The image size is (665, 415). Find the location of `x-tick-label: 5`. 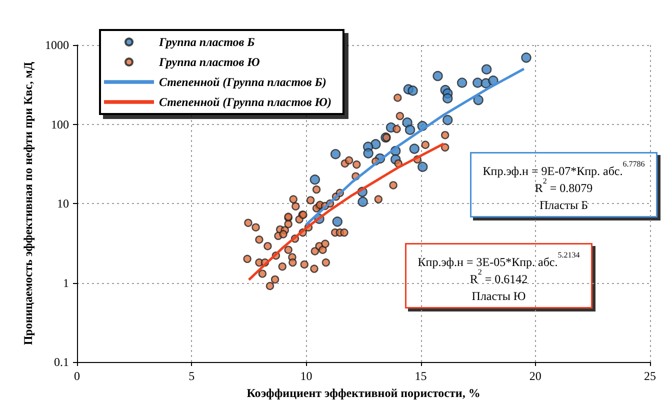

x-tick-label: 5 is located at coordinates (191, 376).